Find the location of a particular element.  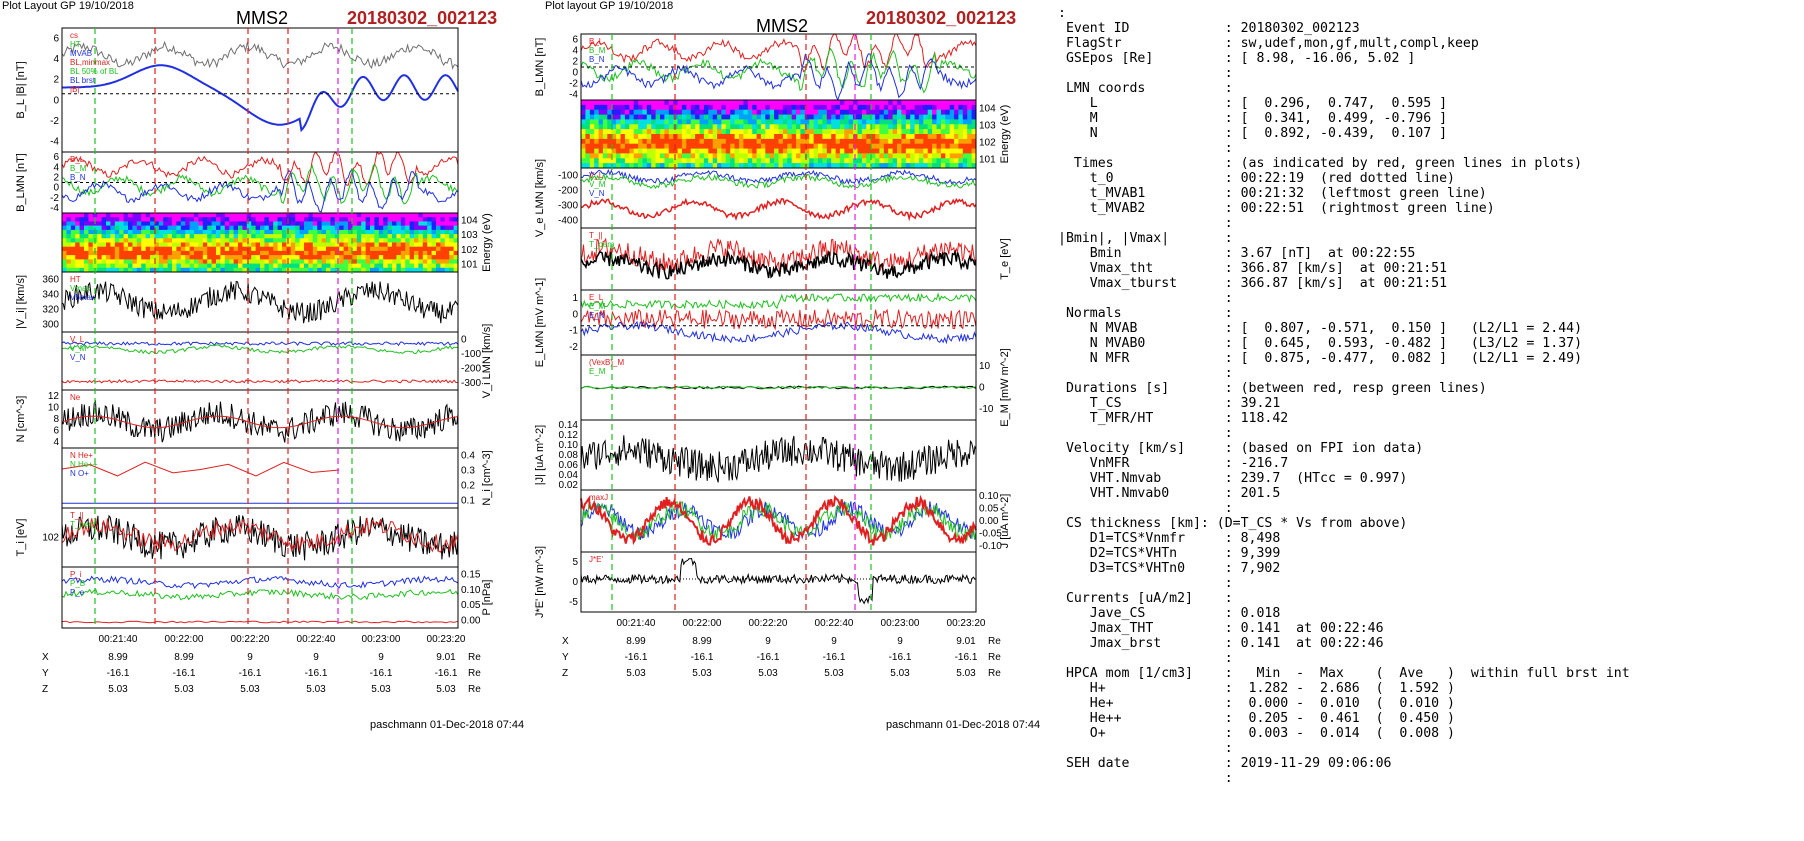

legend-entry: Vmax is located at coordinates (80, 288).